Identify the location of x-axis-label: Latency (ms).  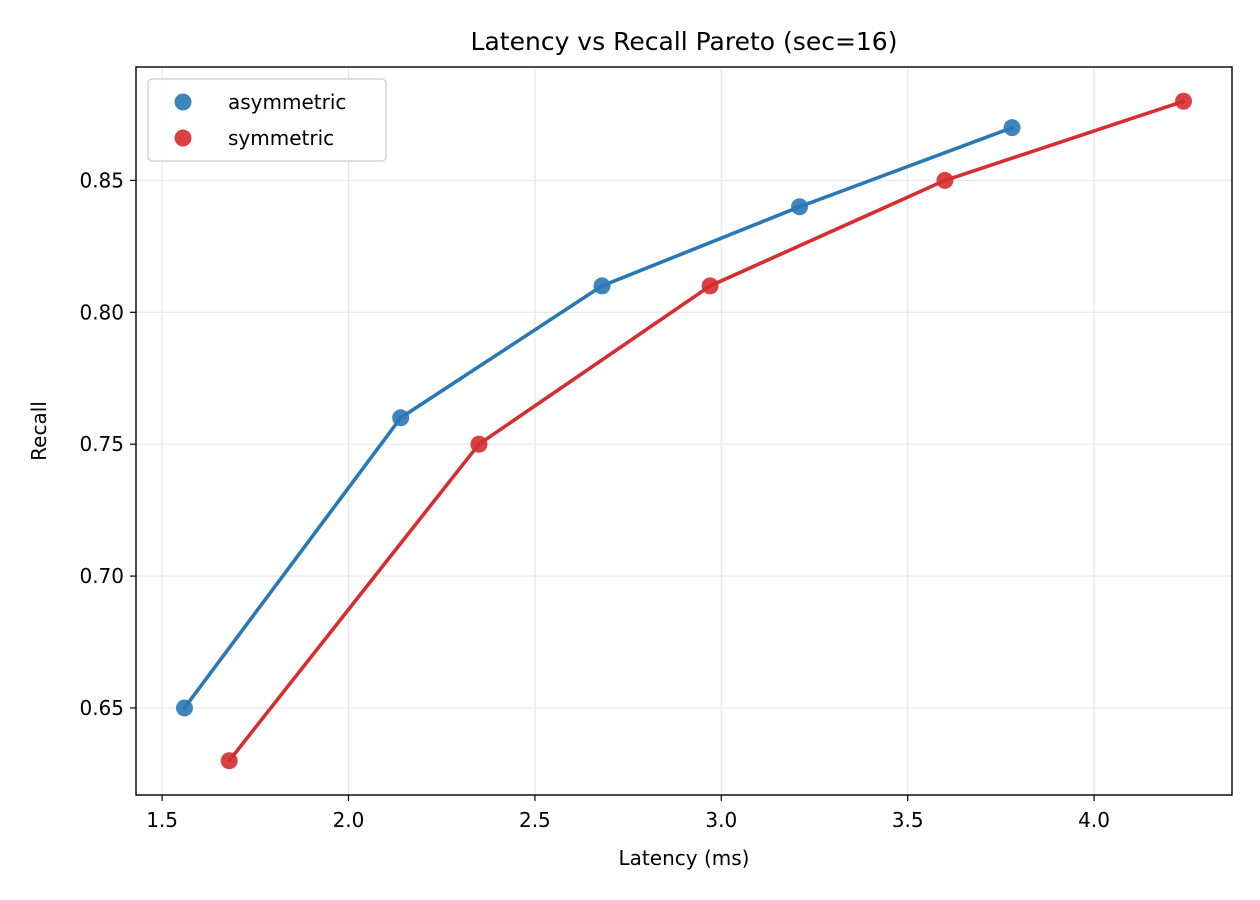
(684, 858).